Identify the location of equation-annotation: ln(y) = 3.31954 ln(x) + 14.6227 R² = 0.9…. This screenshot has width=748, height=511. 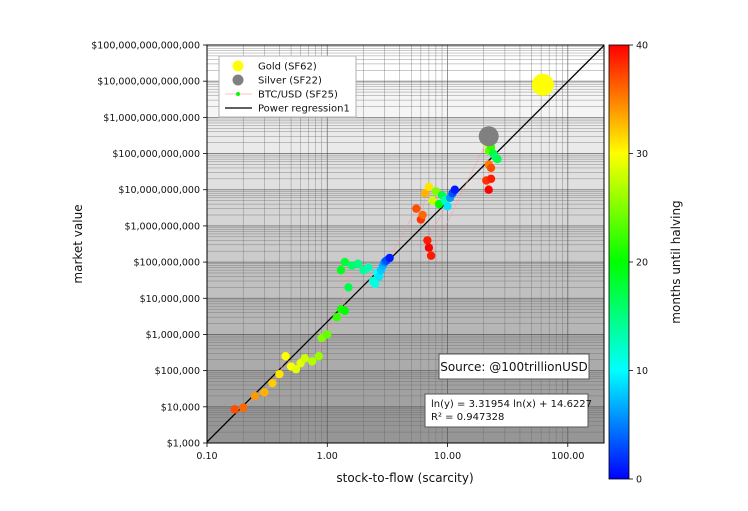
(508, 410).